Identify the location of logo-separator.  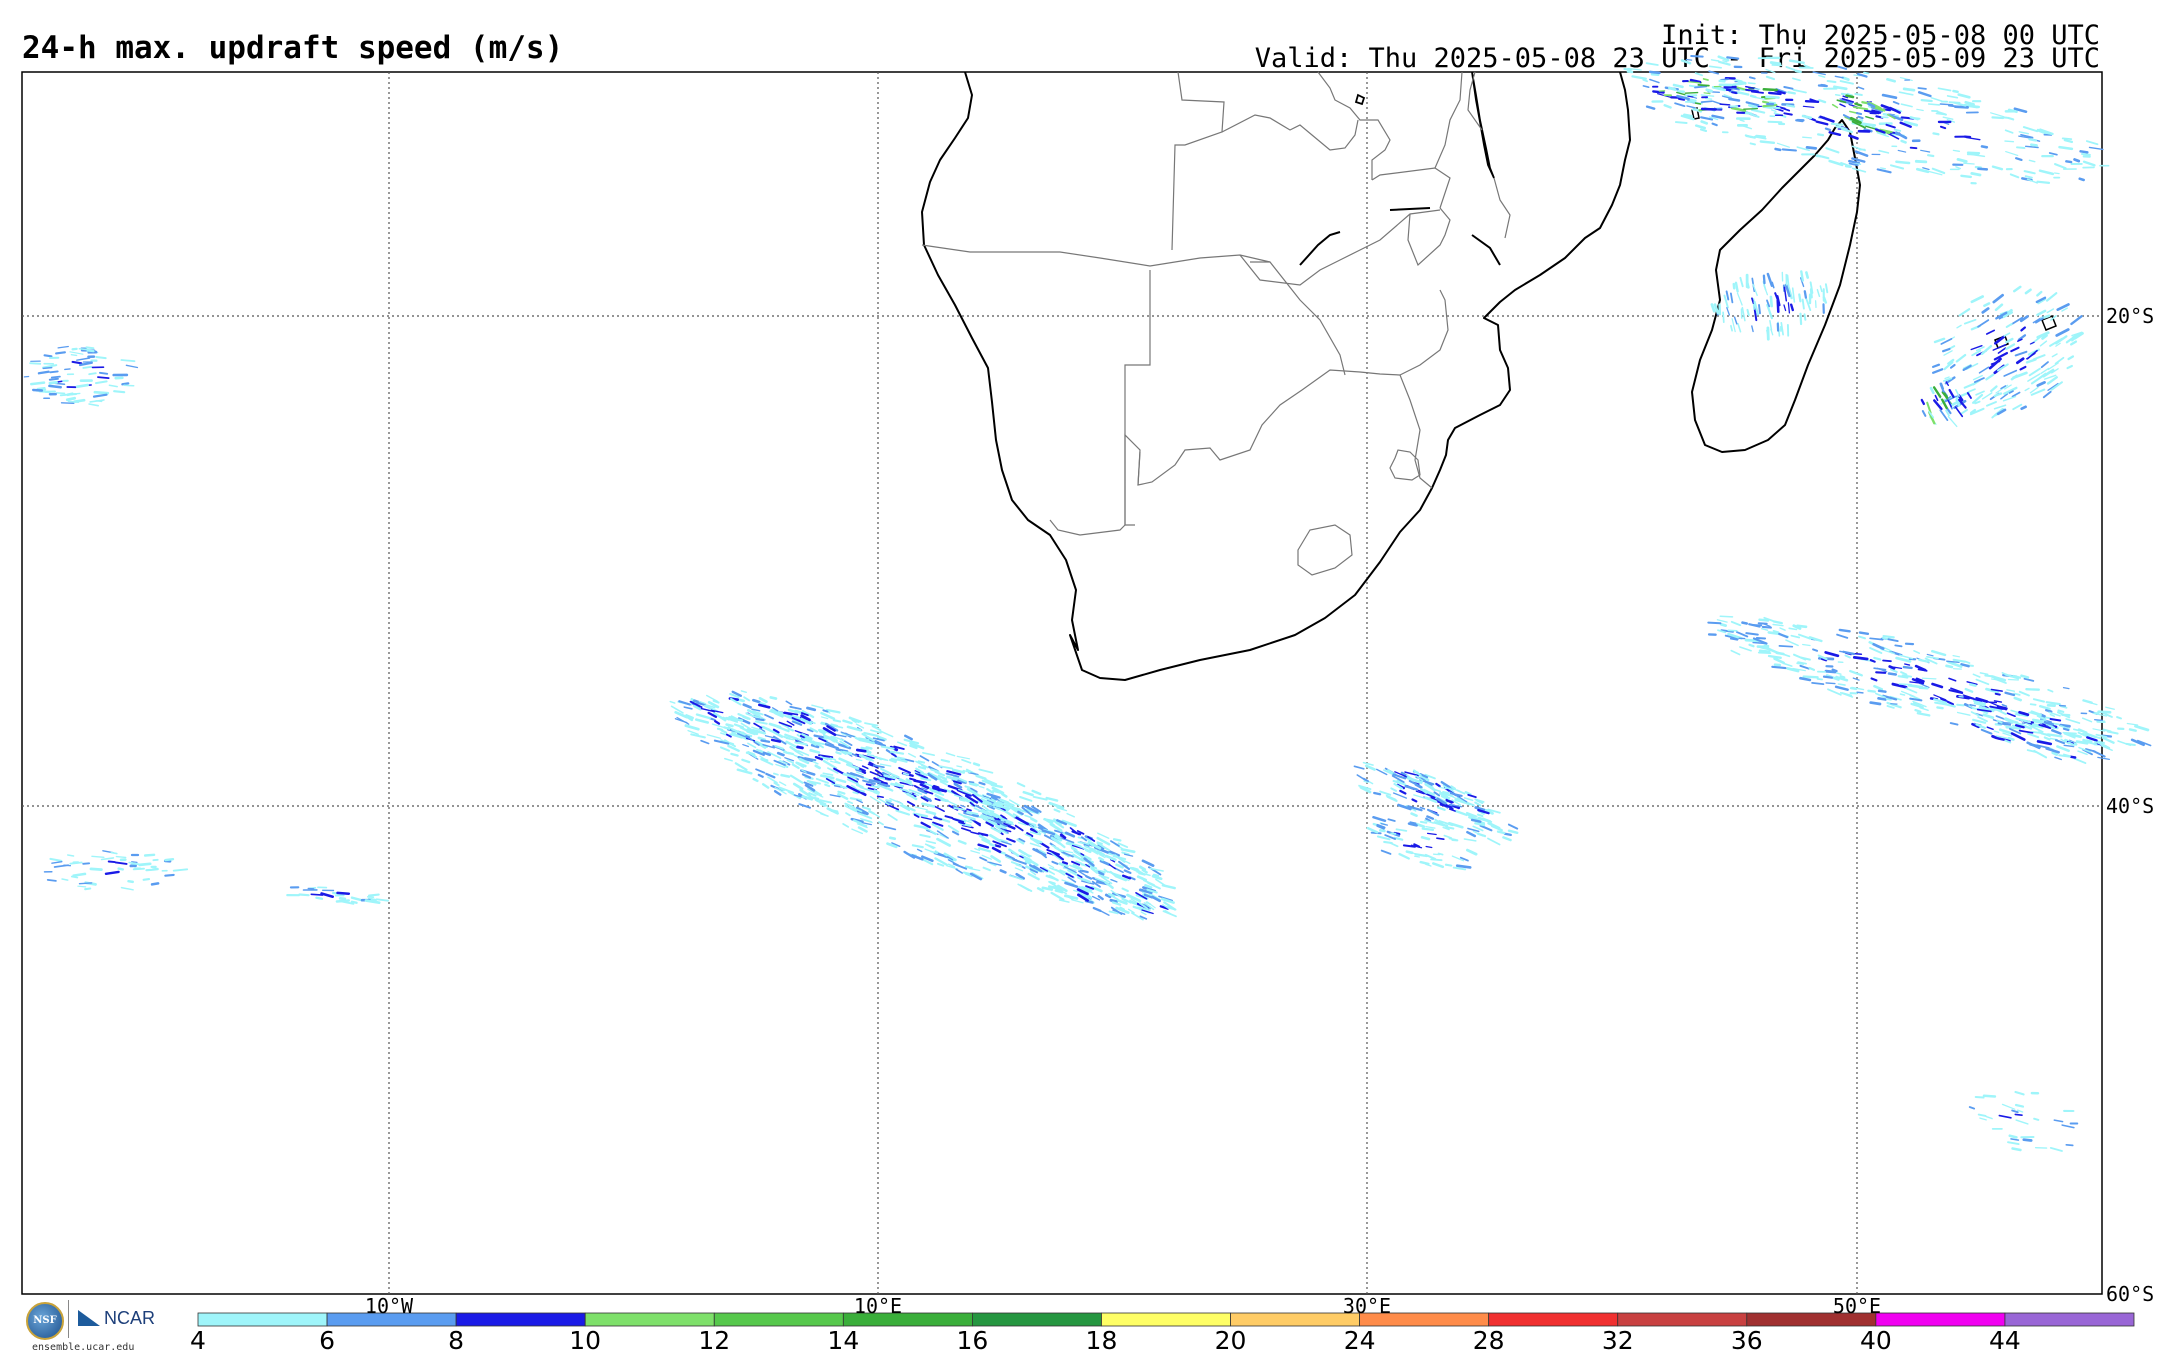
(68, 1319).